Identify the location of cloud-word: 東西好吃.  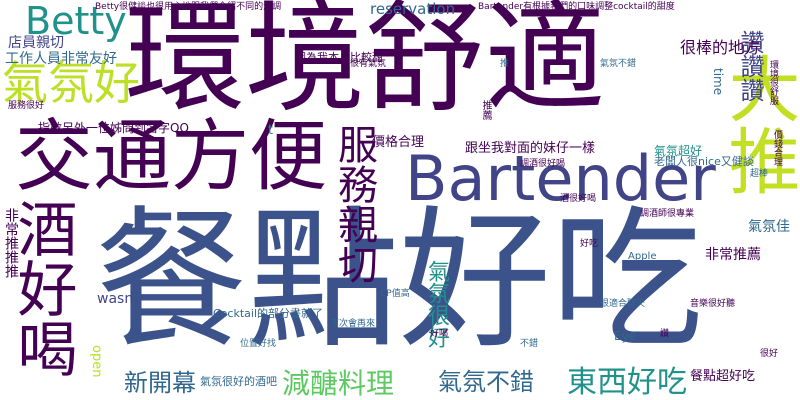
(627, 382).